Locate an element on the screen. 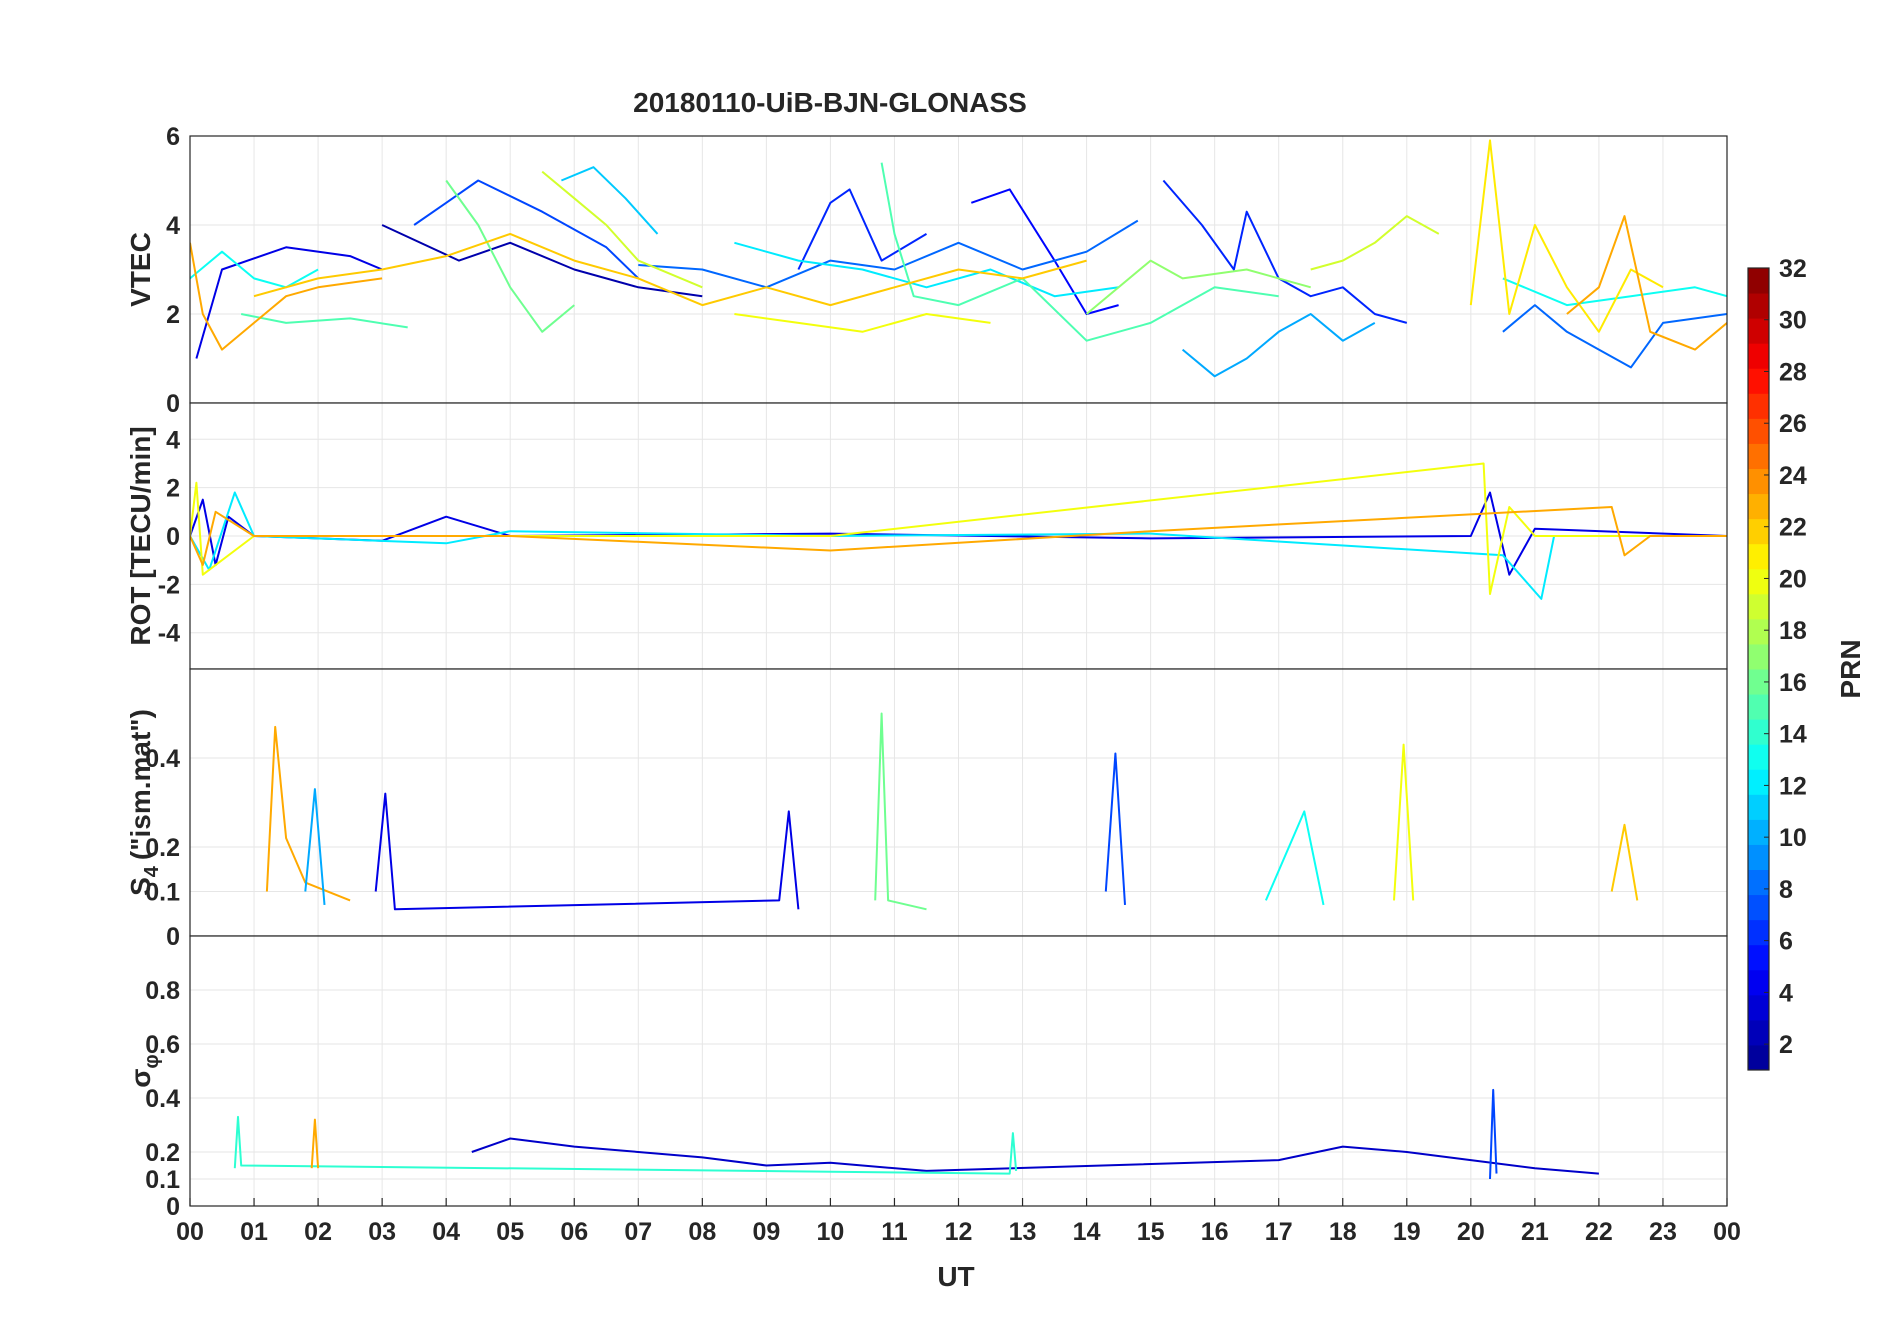  x-tick-label: 12 is located at coordinates (959, 1232).